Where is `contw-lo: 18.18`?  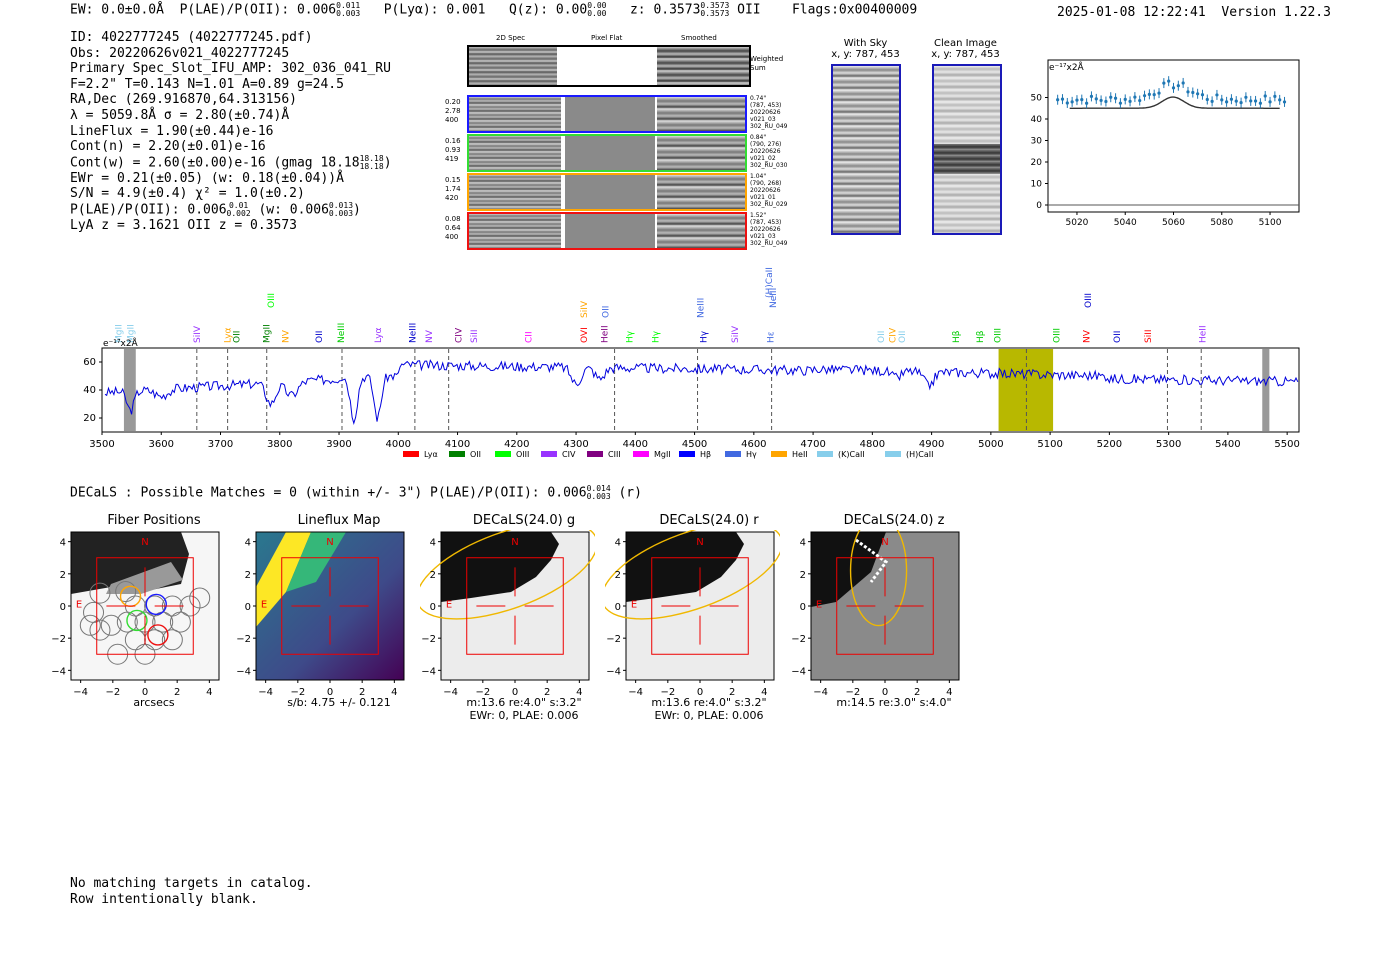
contw-lo: 18.18 is located at coordinates (371, 166).